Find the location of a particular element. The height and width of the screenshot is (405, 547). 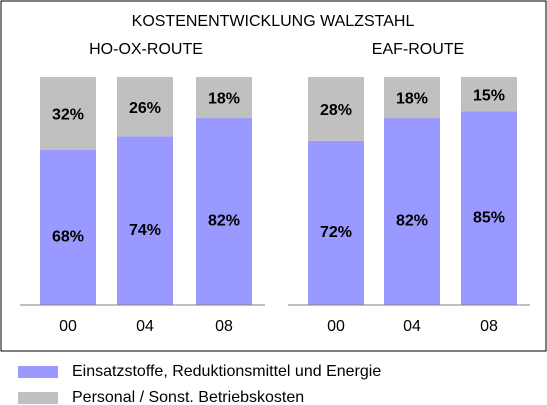

subtitle: HO-OX-ROUTE is located at coordinates (146, 49).